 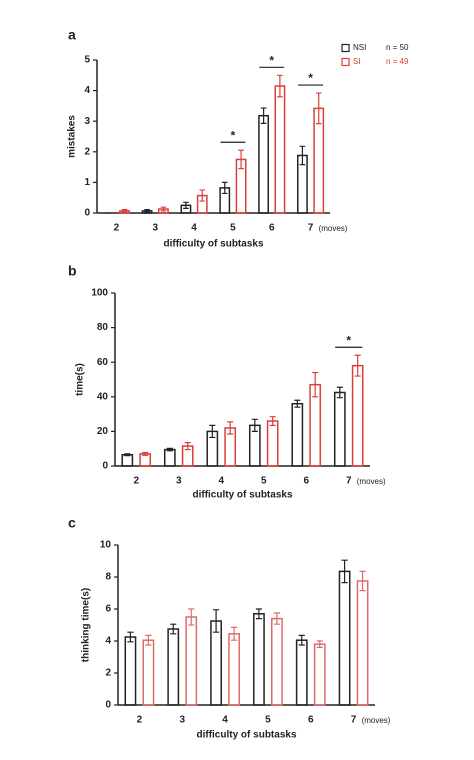 What do you see at coordinates (106, 545) in the screenshot?
I see `y-tick-label: 10` at bounding box center [106, 545].